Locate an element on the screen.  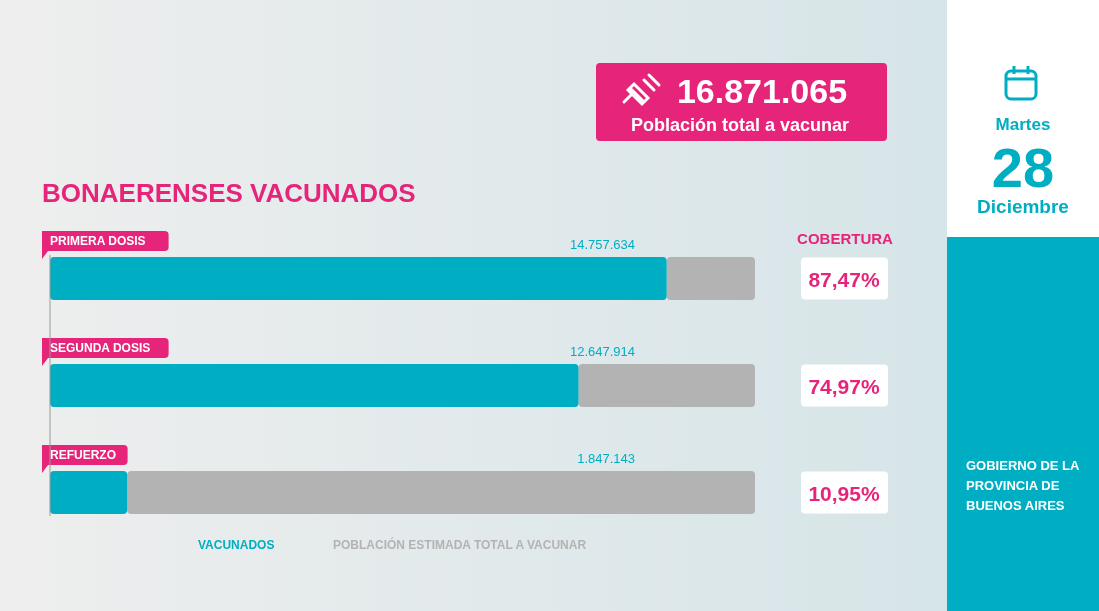
text: 74,97% is located at coordinates (844, 386).